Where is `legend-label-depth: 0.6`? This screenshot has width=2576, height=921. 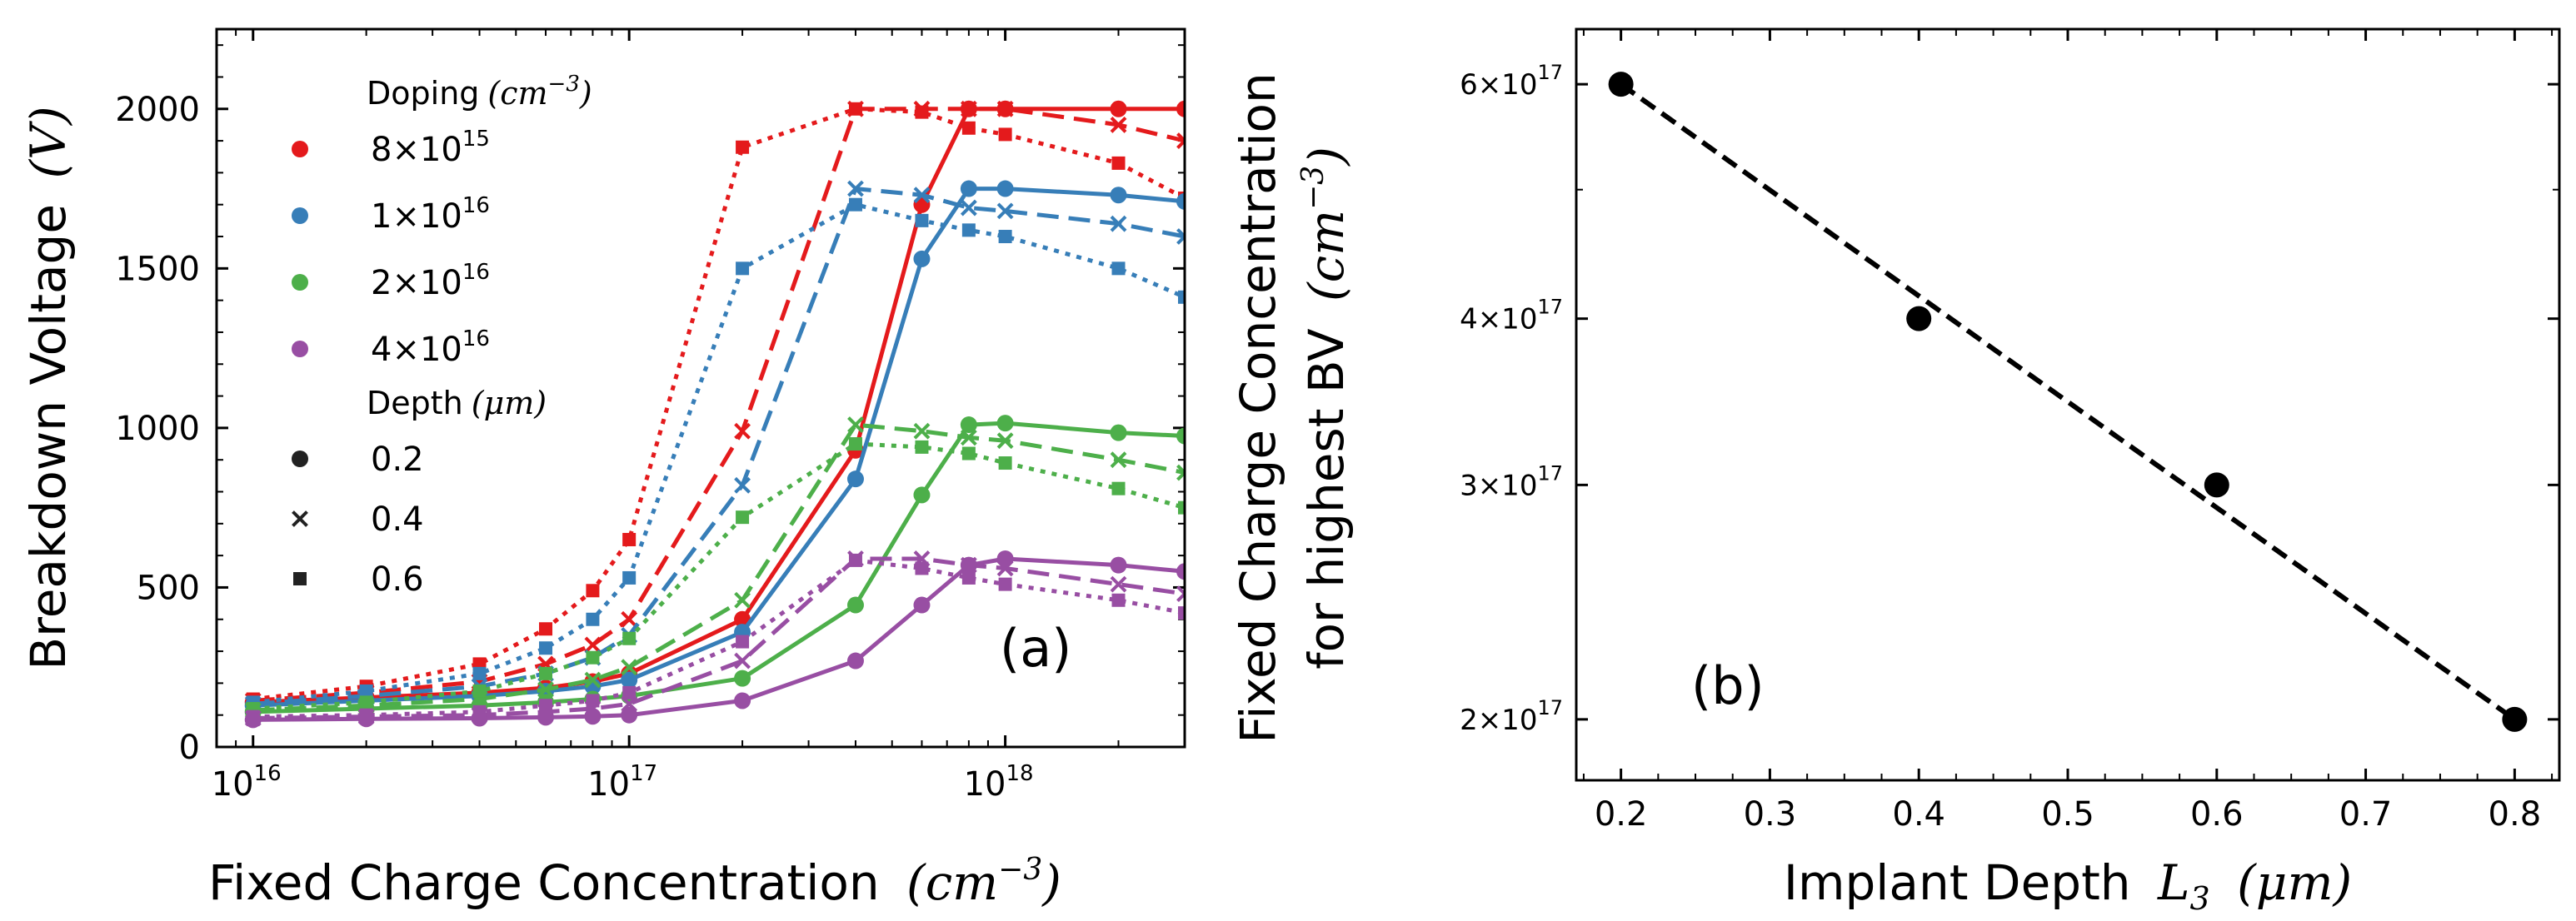
legend-label-depth: 0.6 is located at coordinates (397, 579).